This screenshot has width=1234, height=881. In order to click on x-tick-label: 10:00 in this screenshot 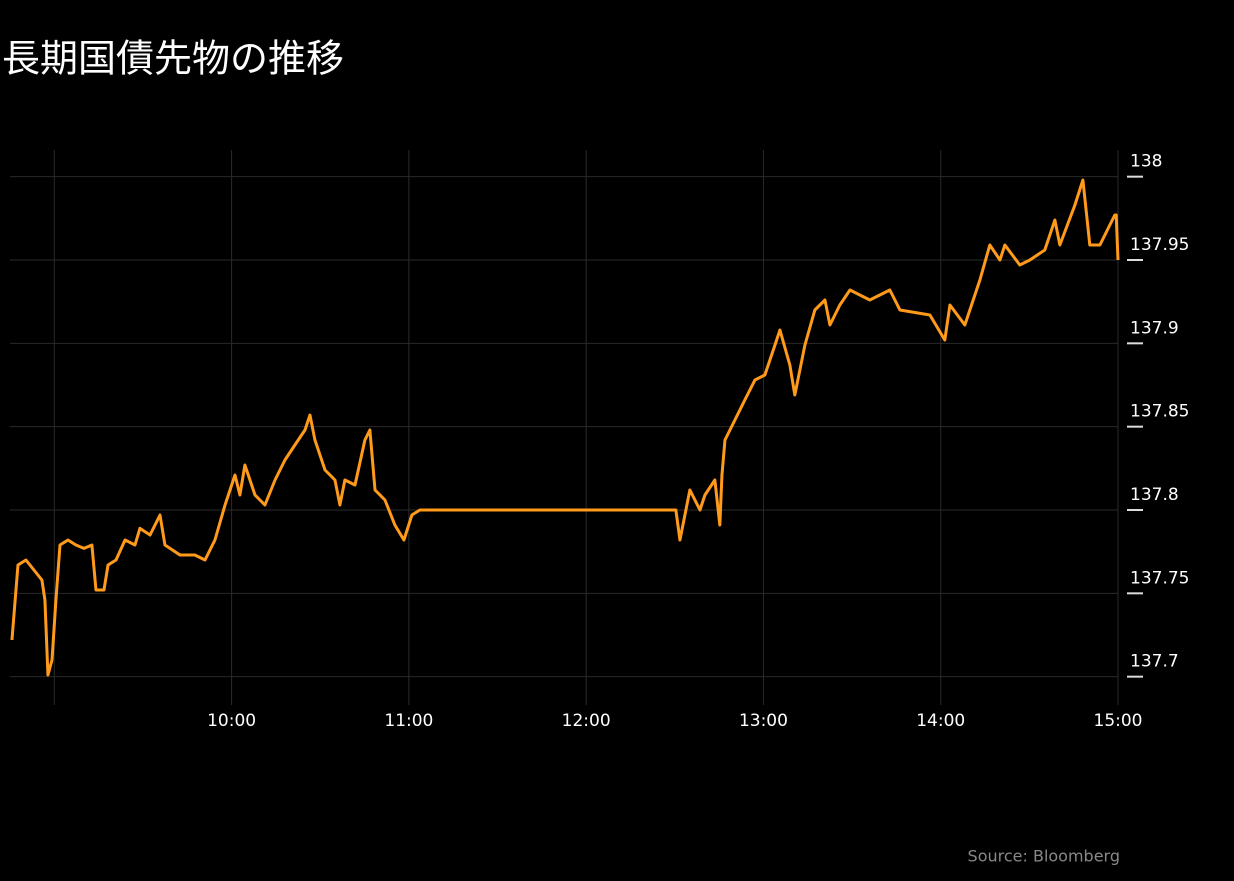, I will do `click(231, 721)`.